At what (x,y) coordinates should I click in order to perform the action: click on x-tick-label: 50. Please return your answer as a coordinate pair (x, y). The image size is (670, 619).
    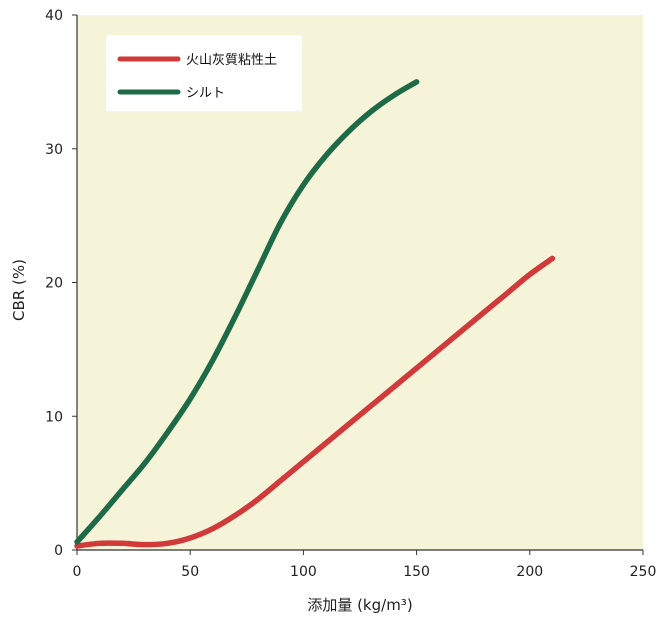
    Looking at the image, I should click on (190, 572).